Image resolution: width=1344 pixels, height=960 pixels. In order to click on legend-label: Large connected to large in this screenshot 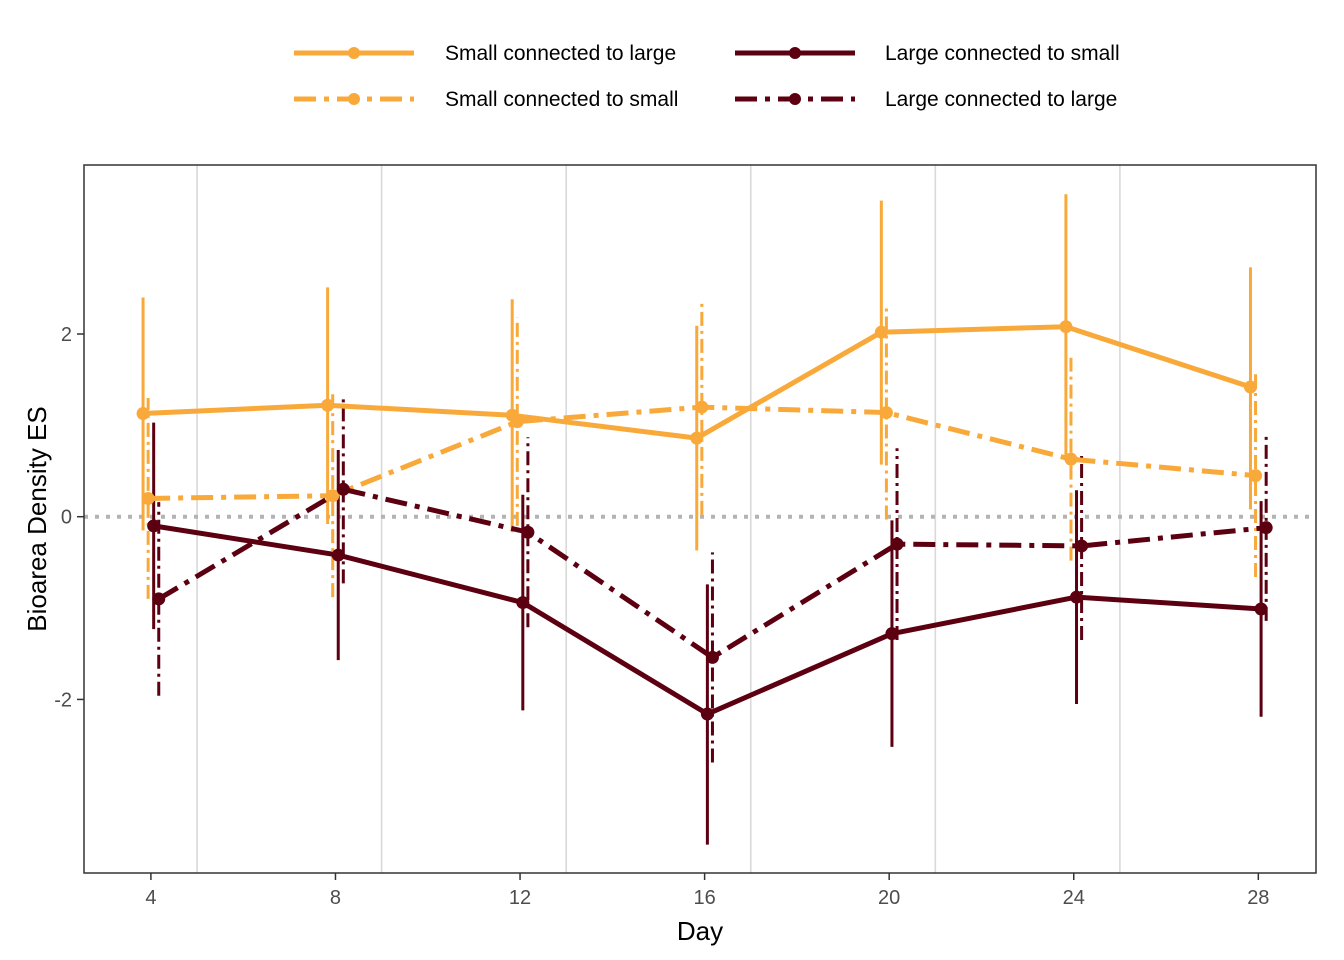, I will do `click(1001, 99)`.